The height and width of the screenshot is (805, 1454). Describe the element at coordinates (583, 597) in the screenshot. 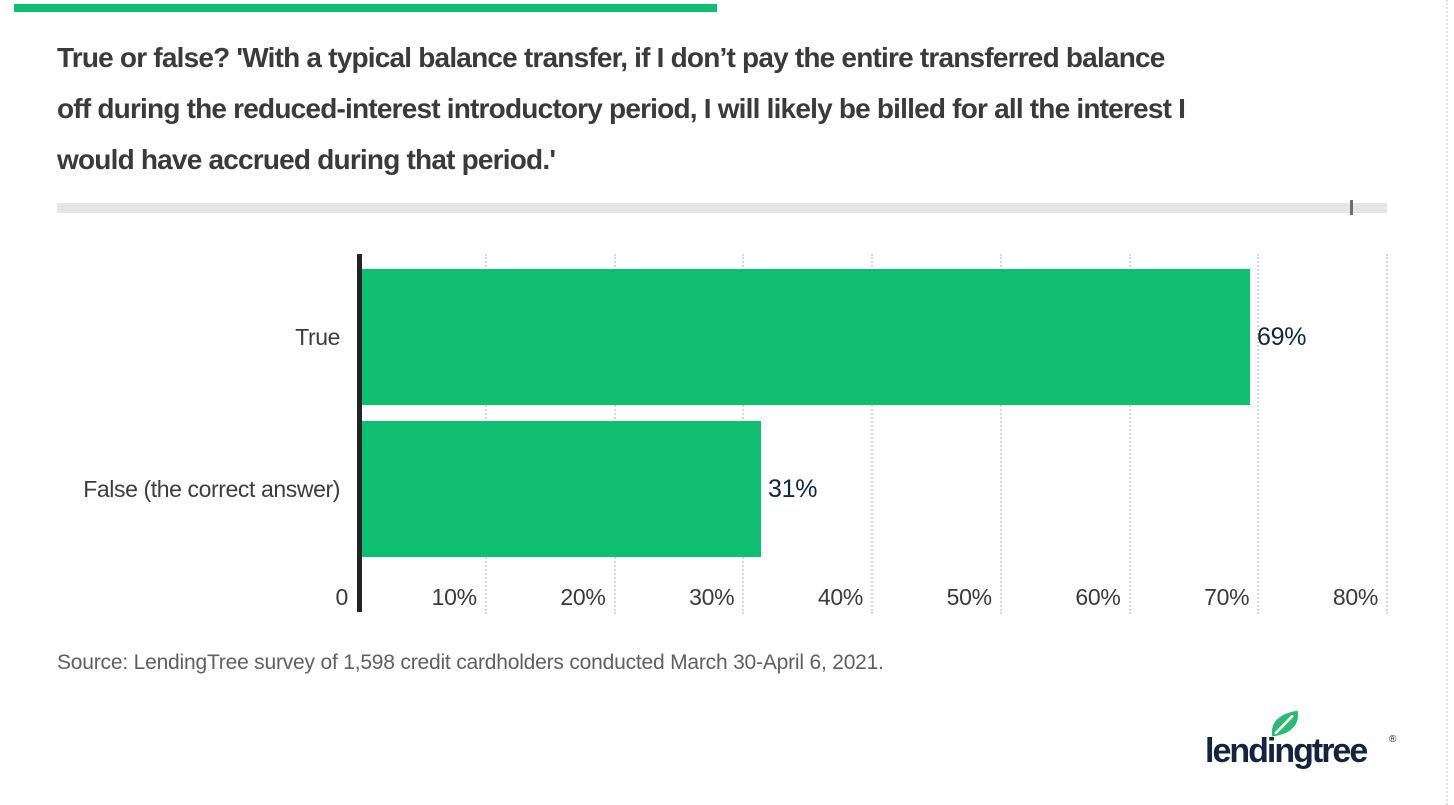

I see `x-tick-label: 20%` at that location.